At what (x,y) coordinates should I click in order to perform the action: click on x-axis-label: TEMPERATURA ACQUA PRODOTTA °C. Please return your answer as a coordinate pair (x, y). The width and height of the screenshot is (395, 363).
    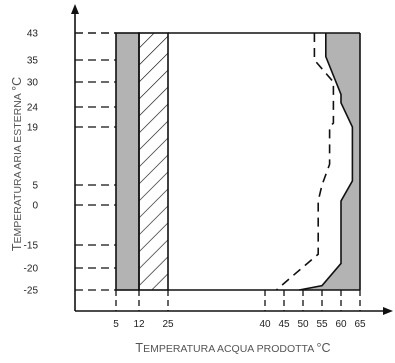
    Looking at the image, I should click on (232, 348).